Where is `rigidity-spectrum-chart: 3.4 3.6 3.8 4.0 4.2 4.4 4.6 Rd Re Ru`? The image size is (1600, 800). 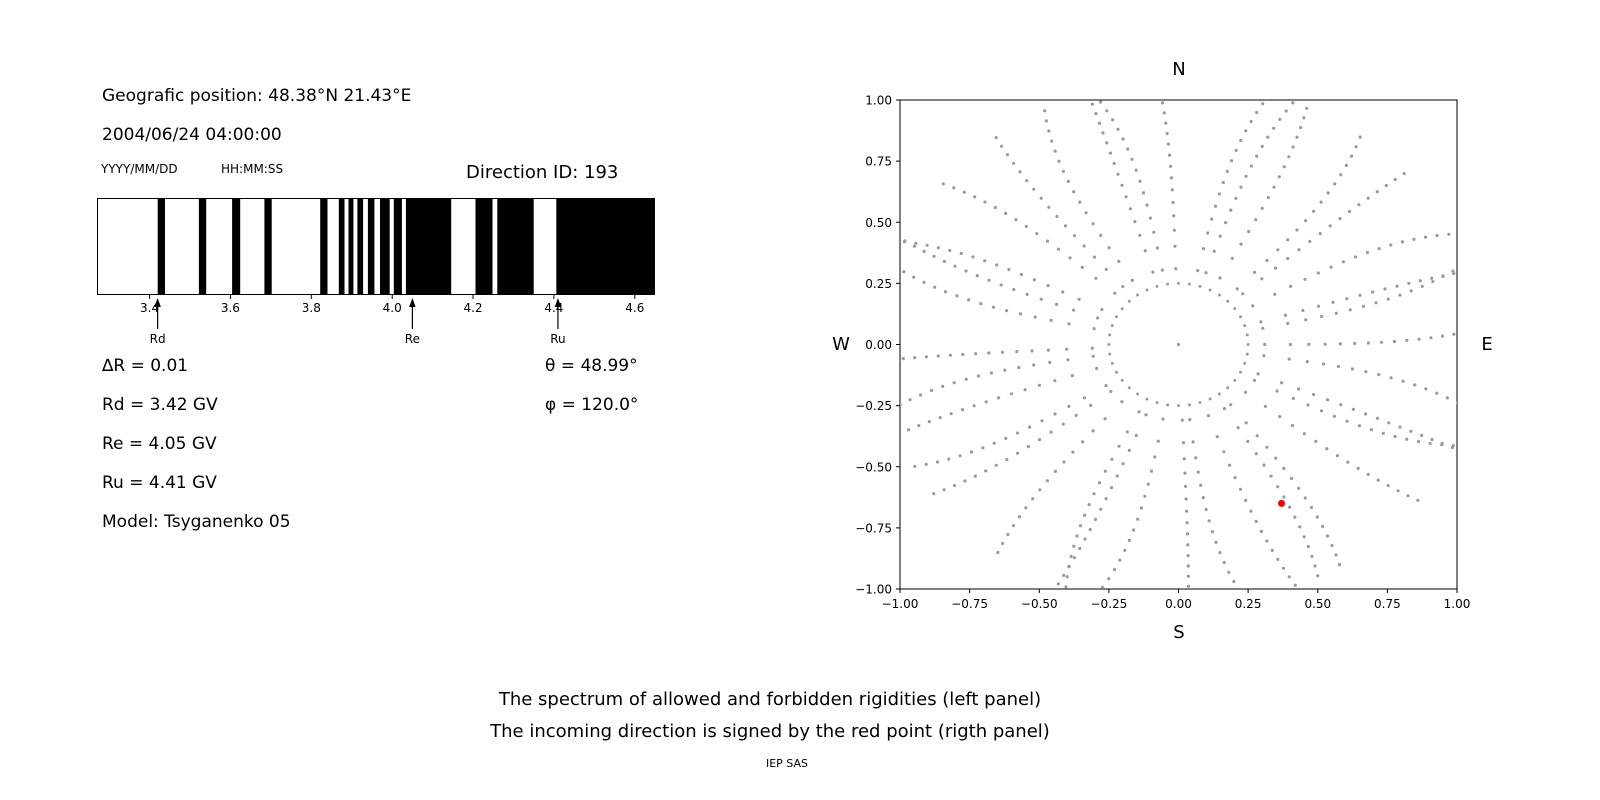
rigidity-spectrum-chart: 3.4 3.6 3.8 4.0 4.2 4.4 4.6 Rd Re Ru is located at coordinates (376, 272).